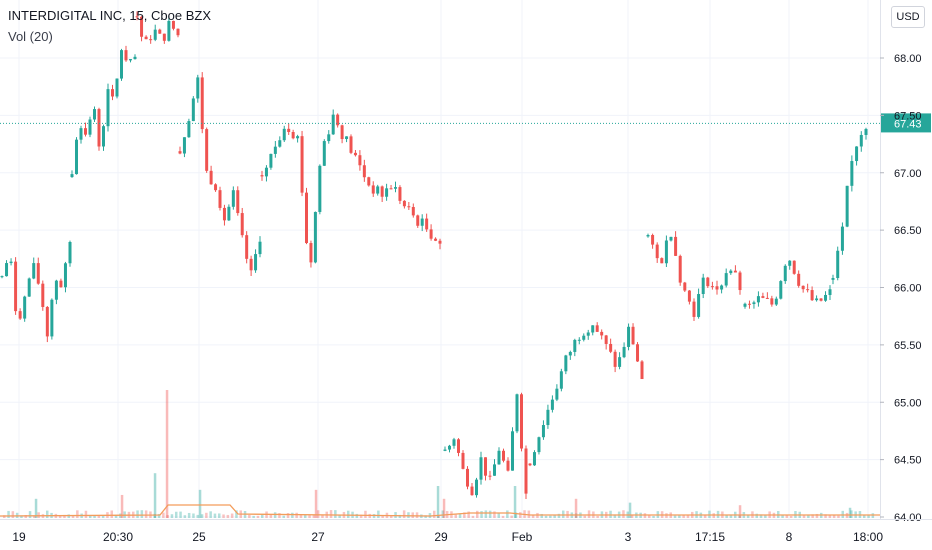 The image size is (932, 550). I want to click on x-tick-label: 20:30, so click(118, 537).